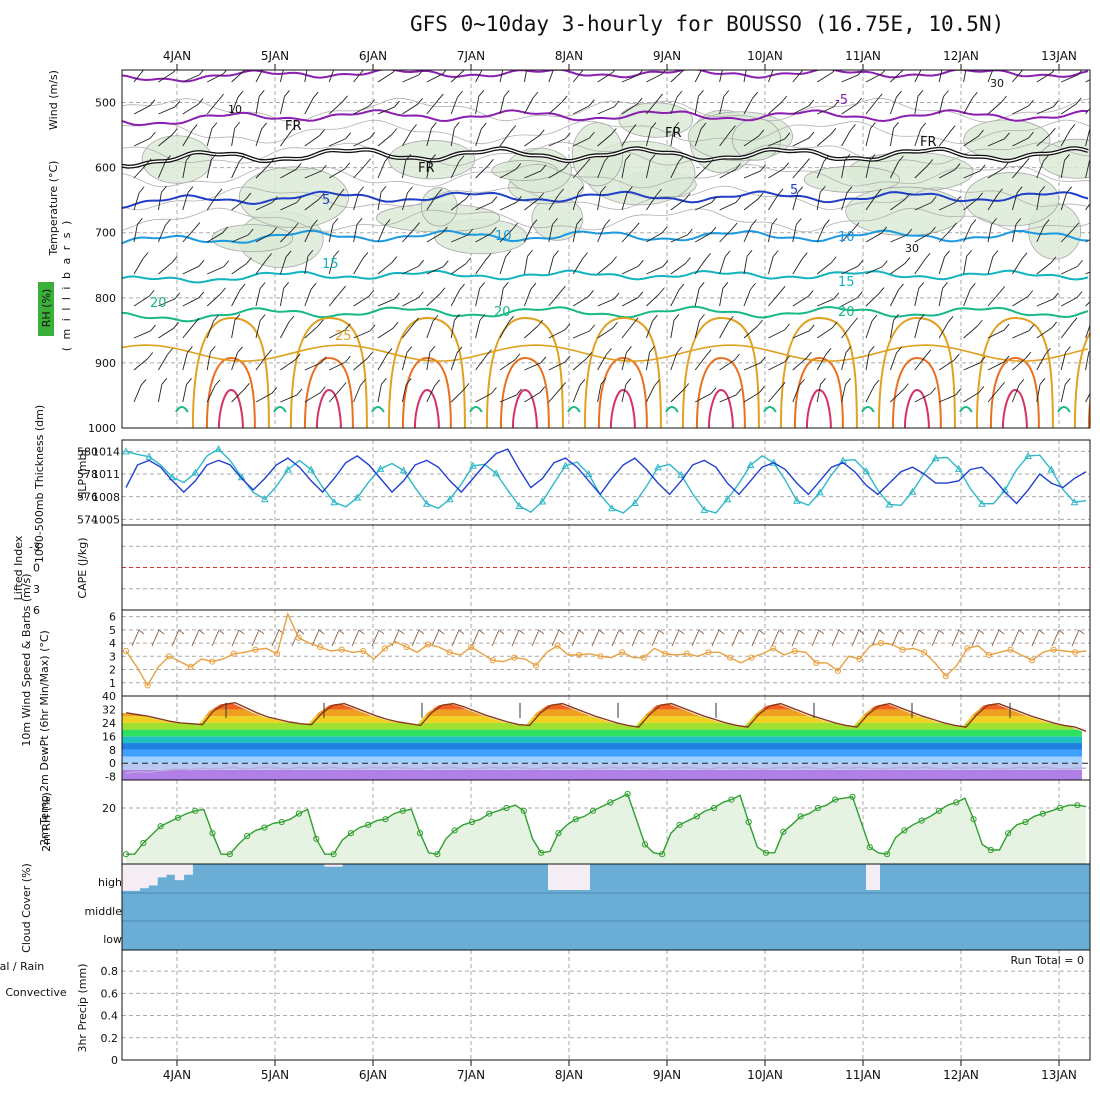 Image resolution: width=1100 pixels, height=1100 pixels. I want to click on rh-contour, so click(606, 220).